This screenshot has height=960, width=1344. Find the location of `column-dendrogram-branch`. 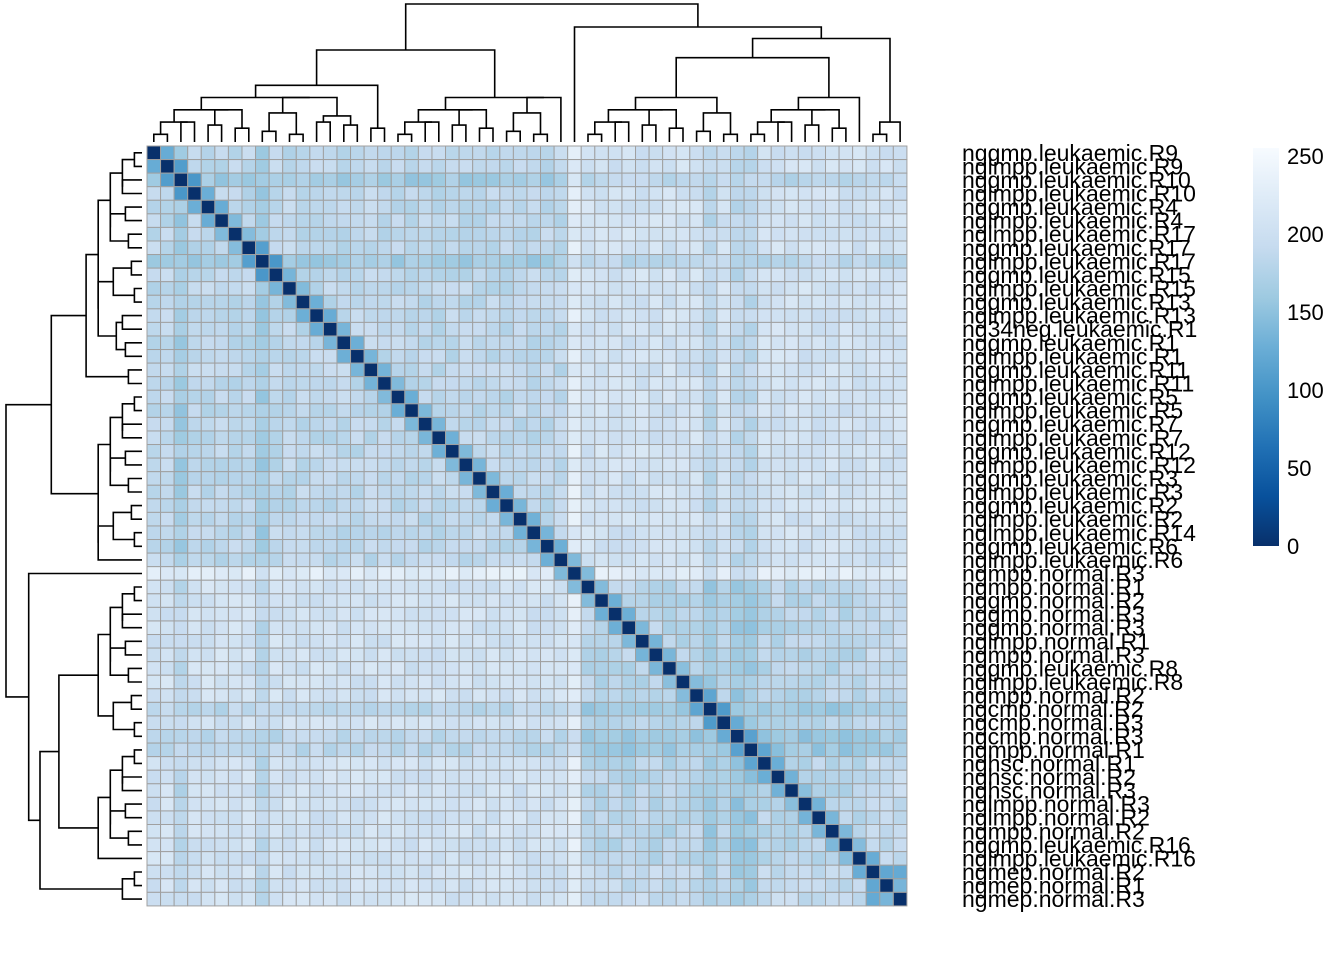

column-dendrogram-branch is located at coordinates (758, 137).